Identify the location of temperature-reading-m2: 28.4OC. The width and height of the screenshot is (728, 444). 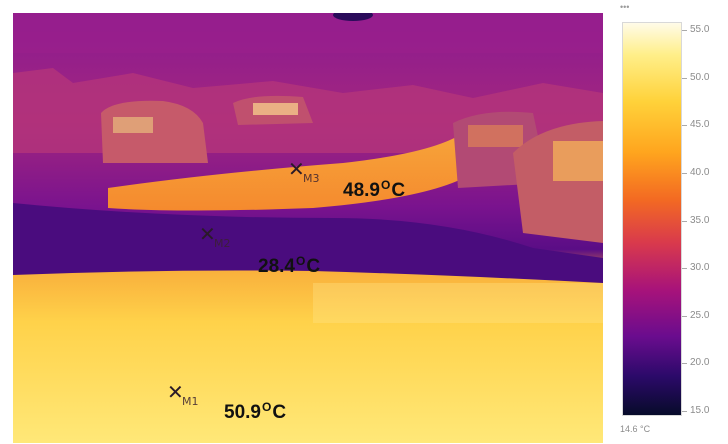
(289, 266).